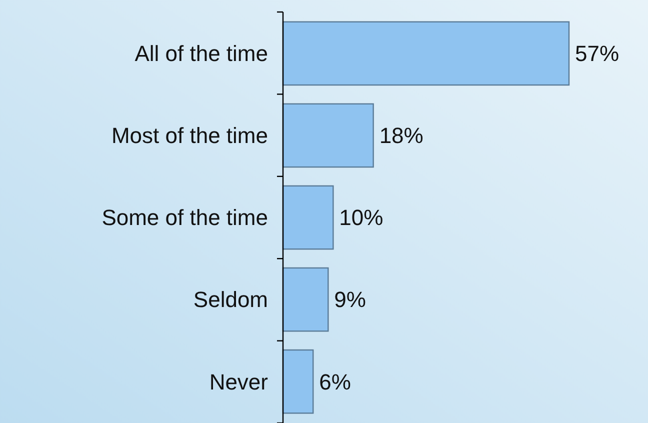 The image size is (648, 423). Describe the element at coordinates (201, 53) in the screenshot. I see `y-tick-label: All of the time` at that location.